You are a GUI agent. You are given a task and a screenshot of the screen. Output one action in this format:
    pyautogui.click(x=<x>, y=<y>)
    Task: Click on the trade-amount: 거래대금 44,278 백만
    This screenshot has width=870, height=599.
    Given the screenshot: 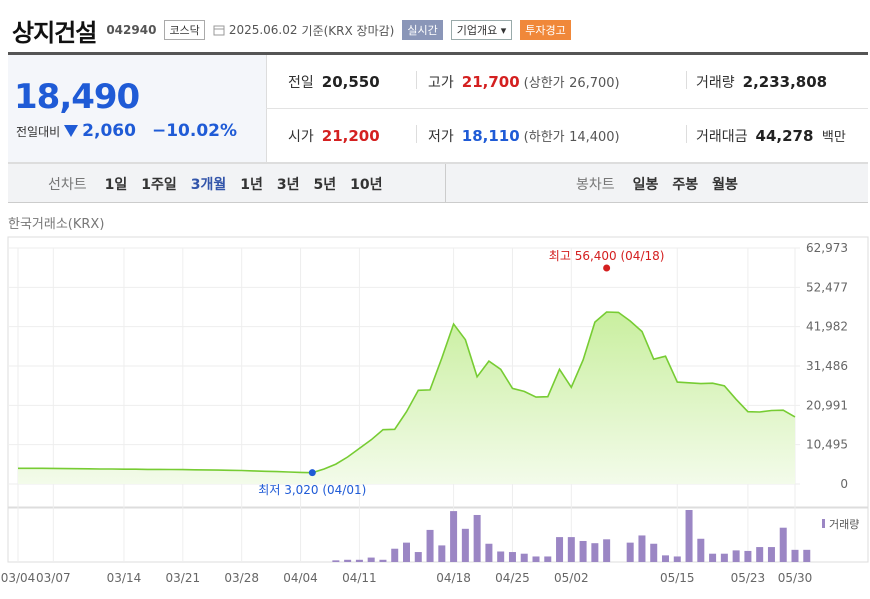 What is the action you would take?
    pyautogui.click(x=771, y=136)
    